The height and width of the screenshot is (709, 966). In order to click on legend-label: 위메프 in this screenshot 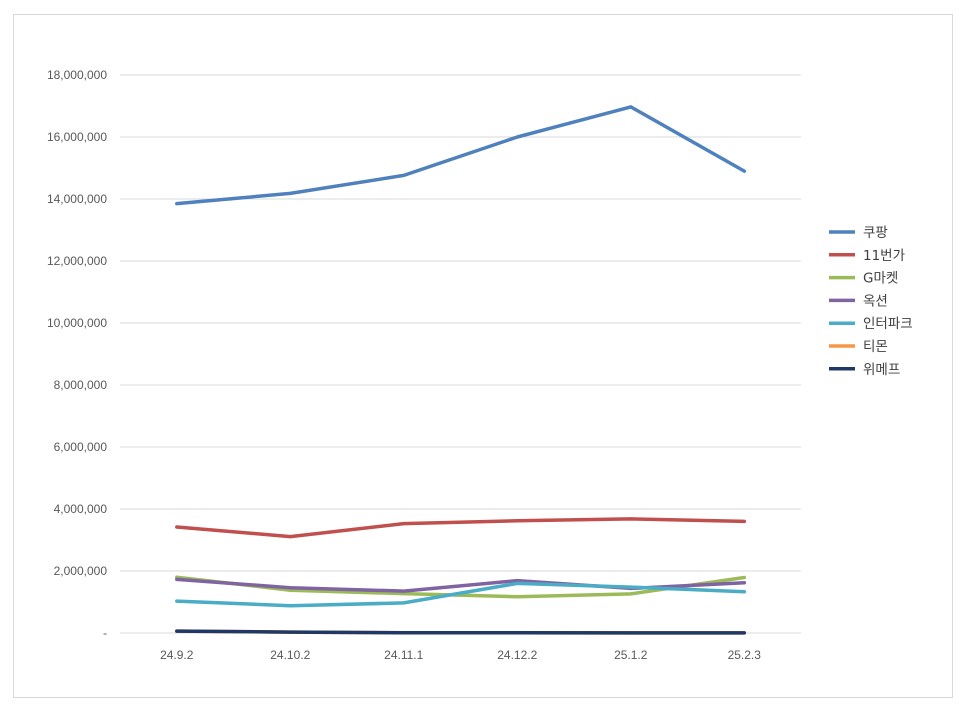, I will do `click(881, 370)`.